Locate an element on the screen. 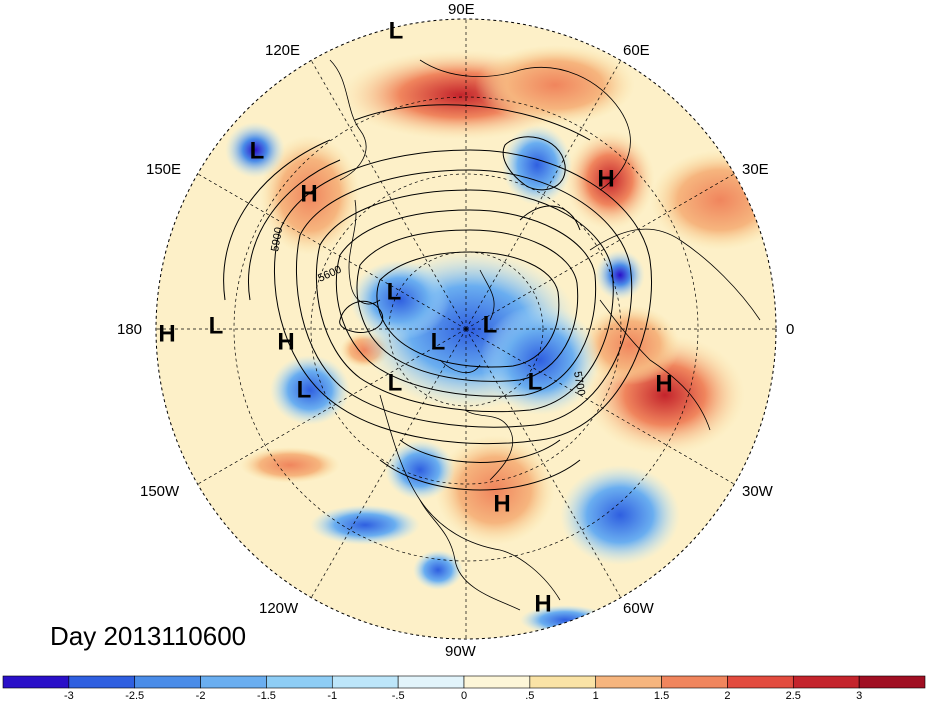 The height and width of the screenshot is (702, 928). colorbar-tick-label: -.5 is located at coordinates (398, 696).